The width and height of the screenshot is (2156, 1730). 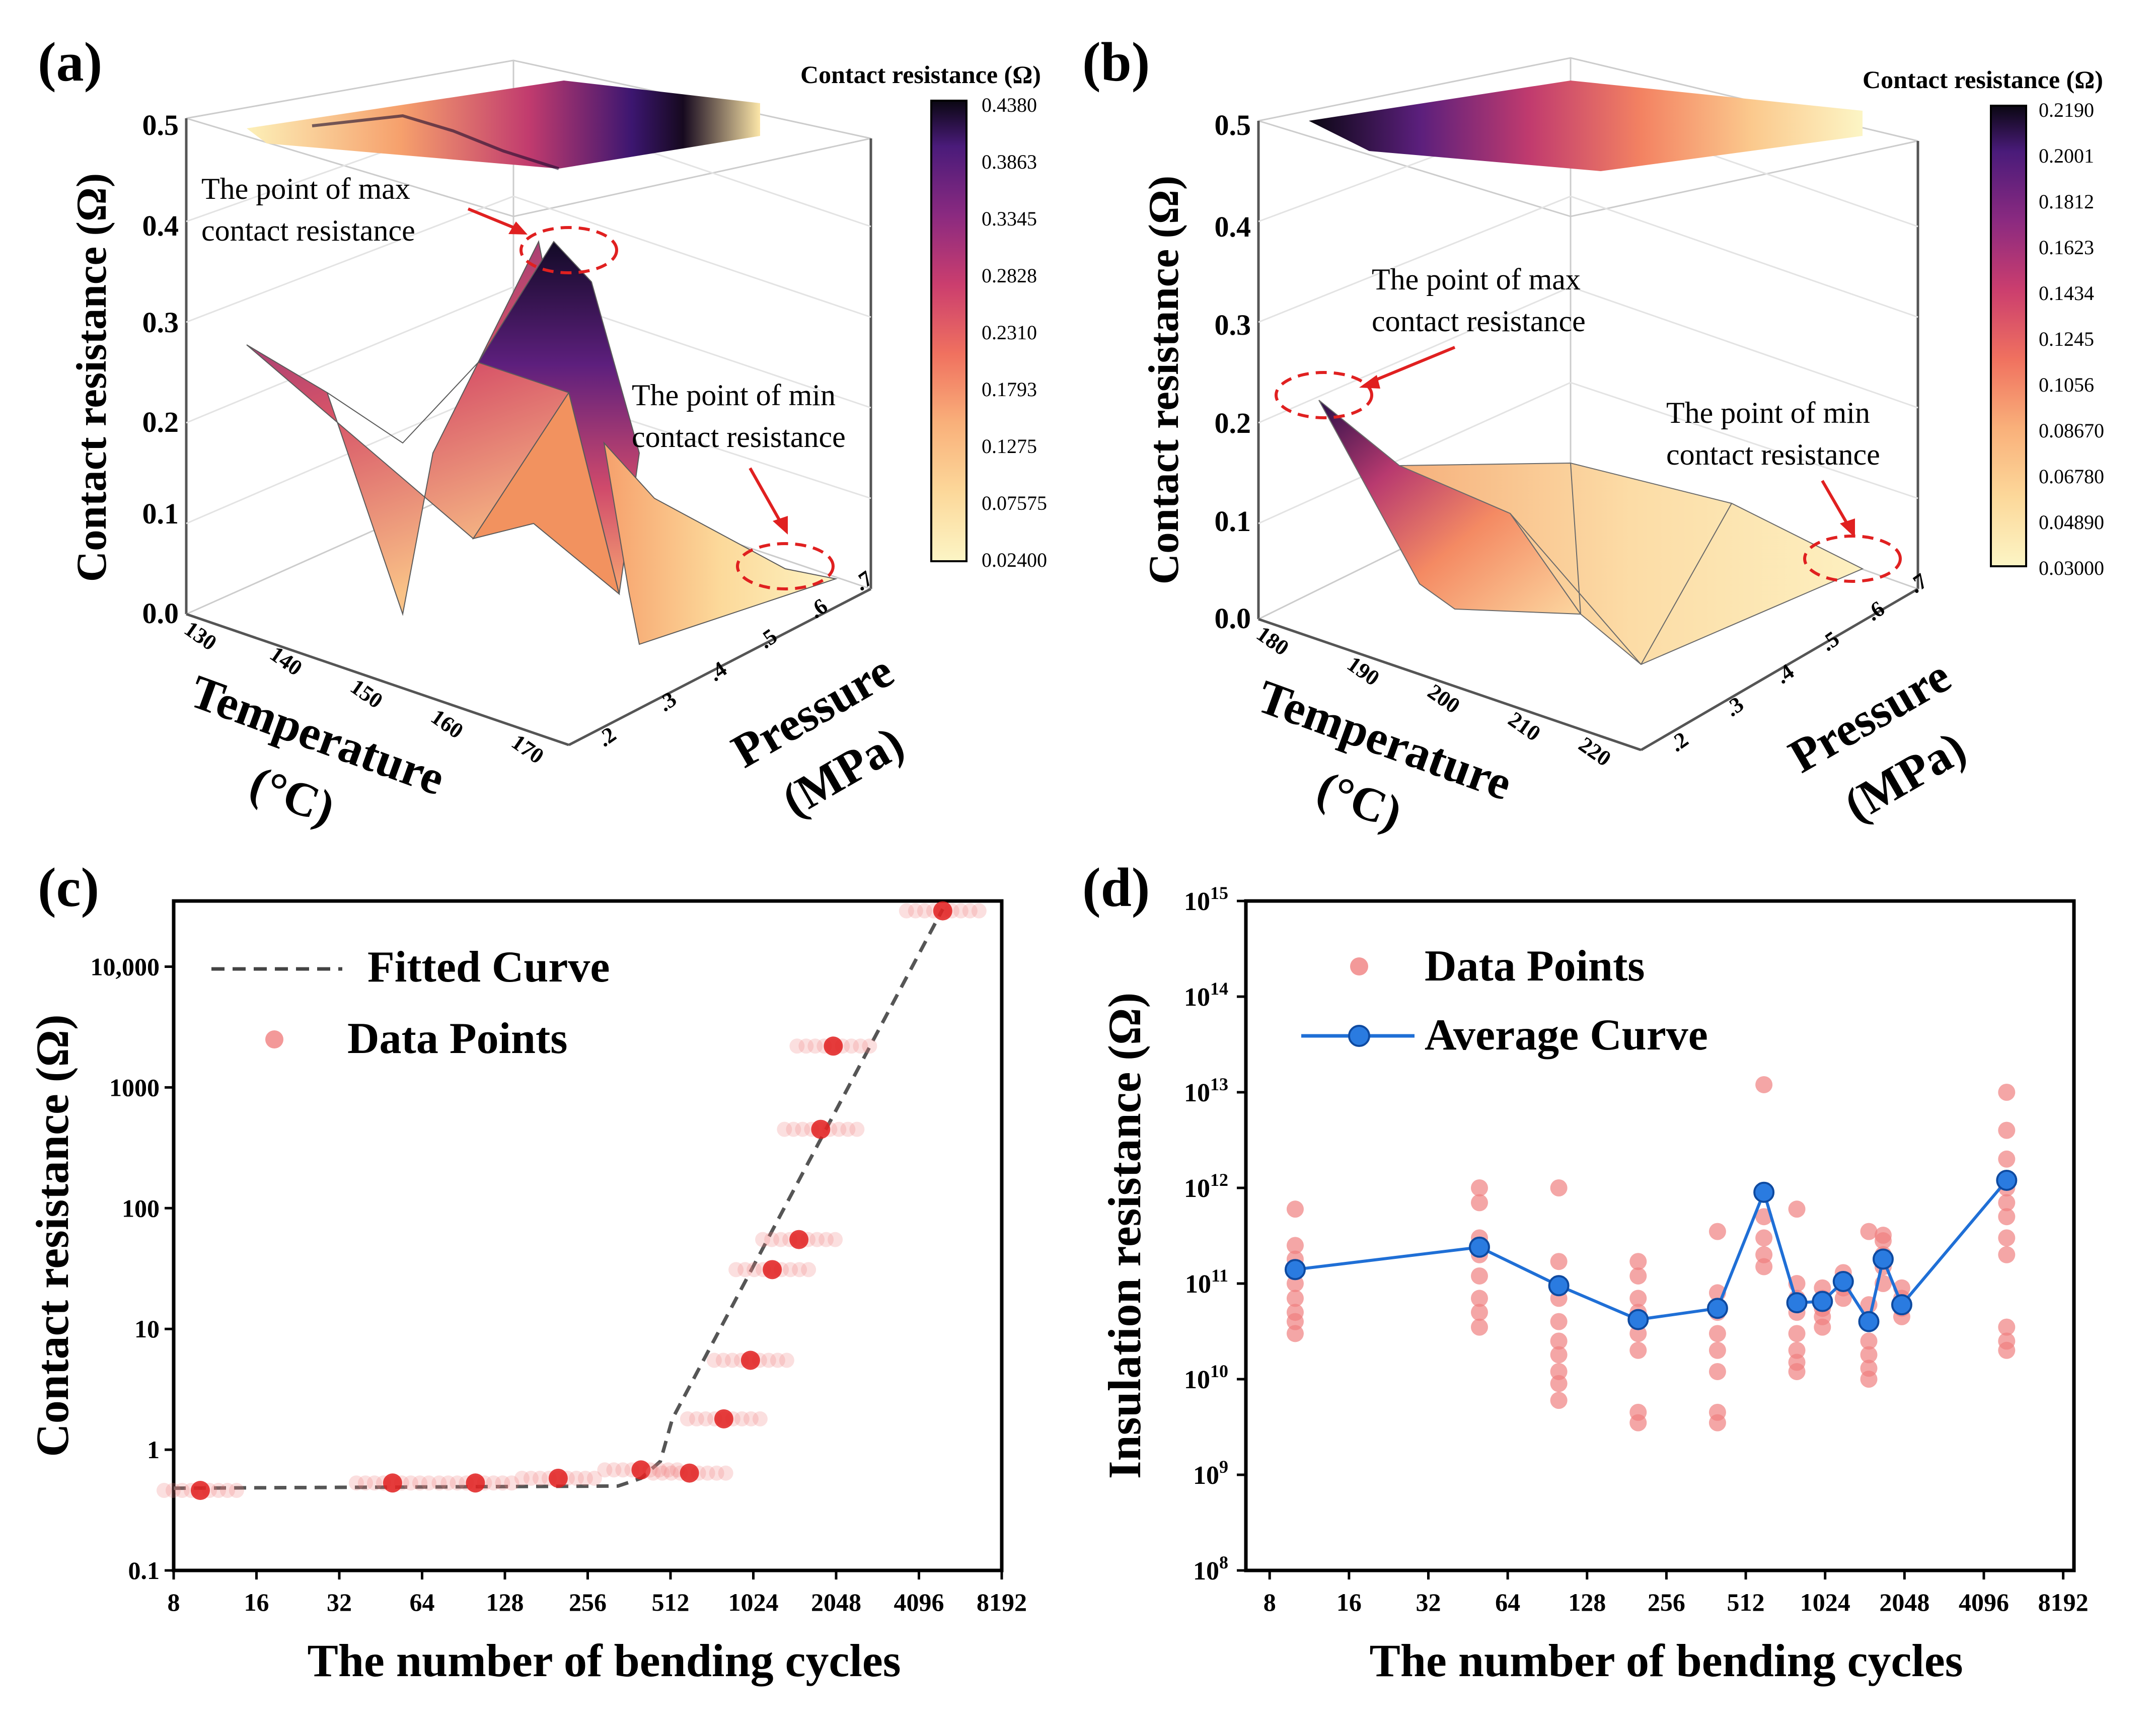 What do you see at coordinates (920, 74) in the screenshot?
I see `colorbar-title: Contact resistance (Ω)` at bounding box center [920, 74].